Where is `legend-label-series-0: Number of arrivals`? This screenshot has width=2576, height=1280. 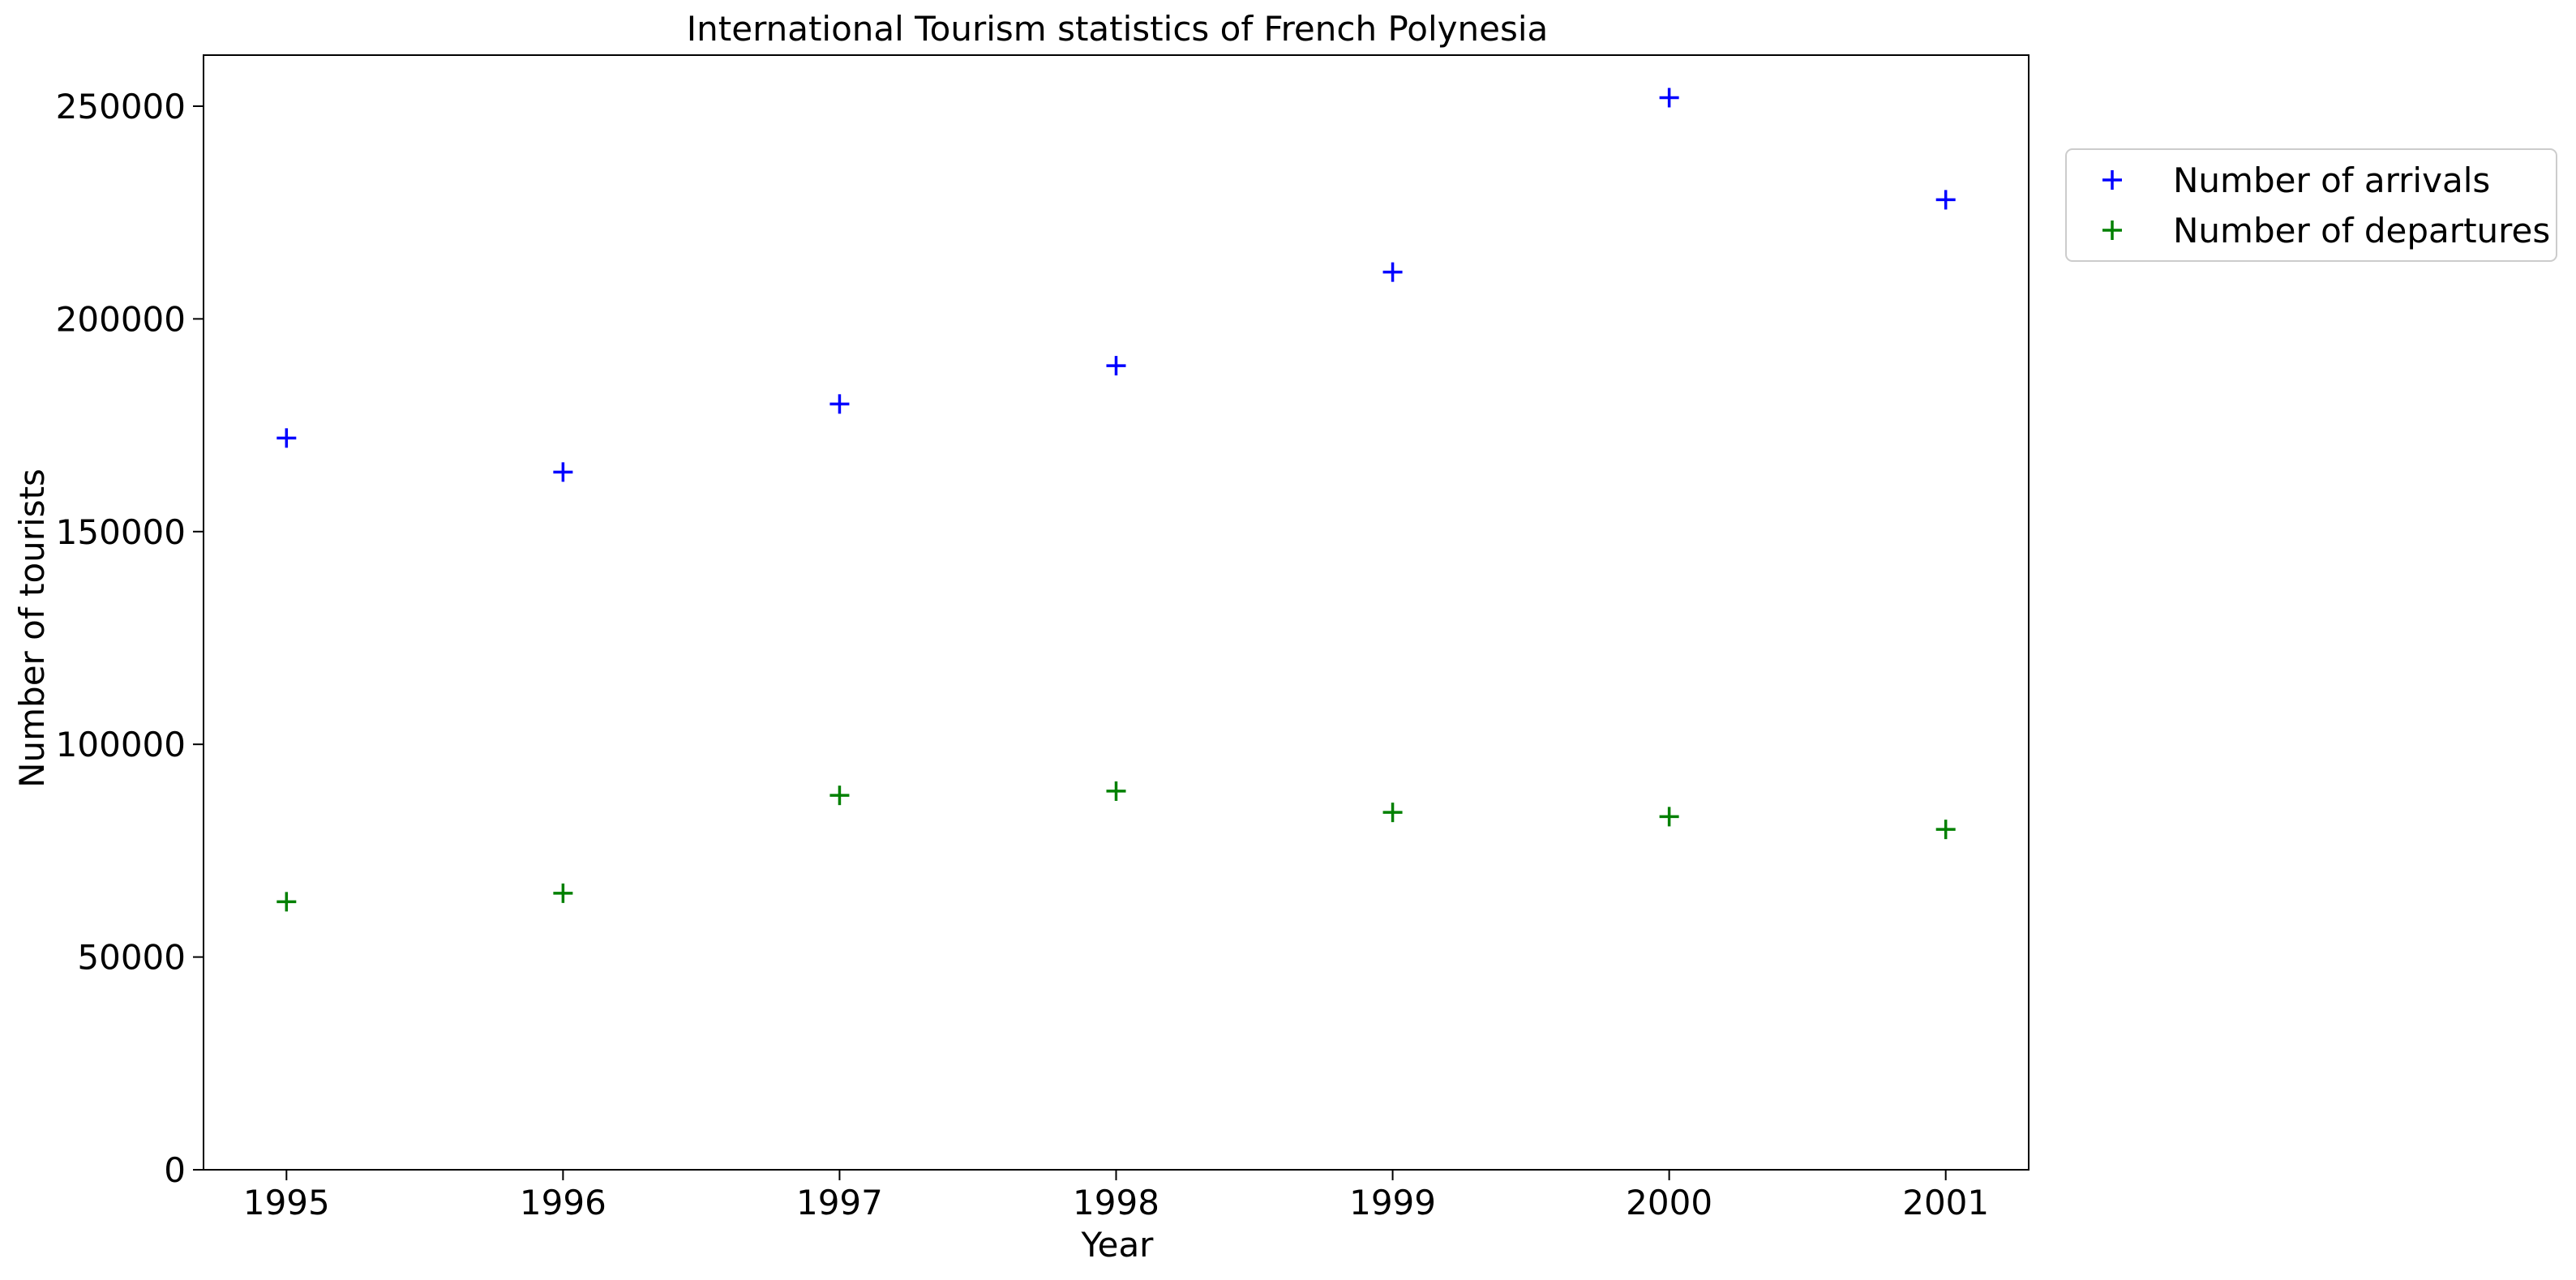
legend-label-series-0: Number of arrivals is located at coordinates (2331, 180).